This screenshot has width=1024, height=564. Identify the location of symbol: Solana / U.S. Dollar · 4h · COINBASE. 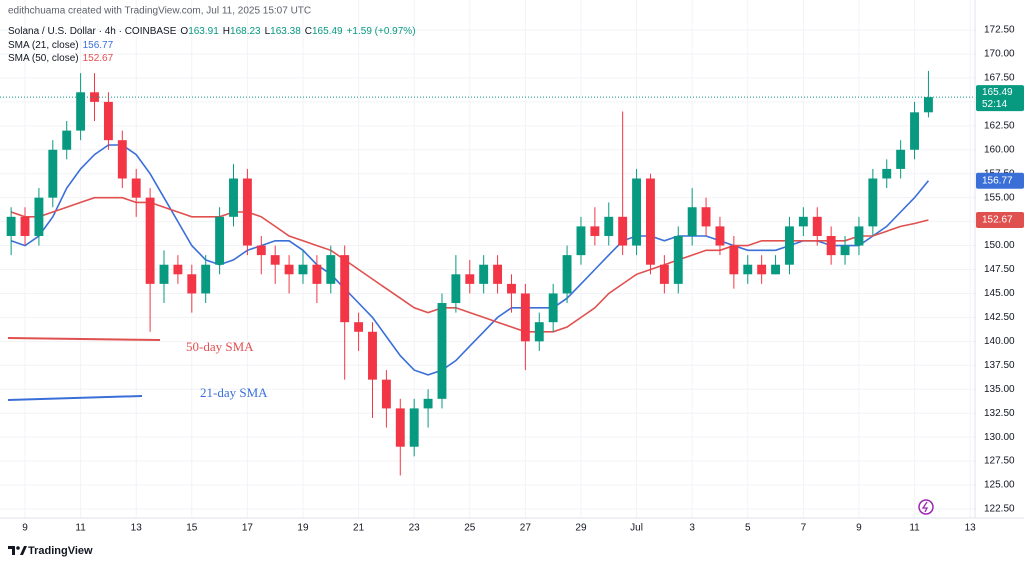
(92, 31).